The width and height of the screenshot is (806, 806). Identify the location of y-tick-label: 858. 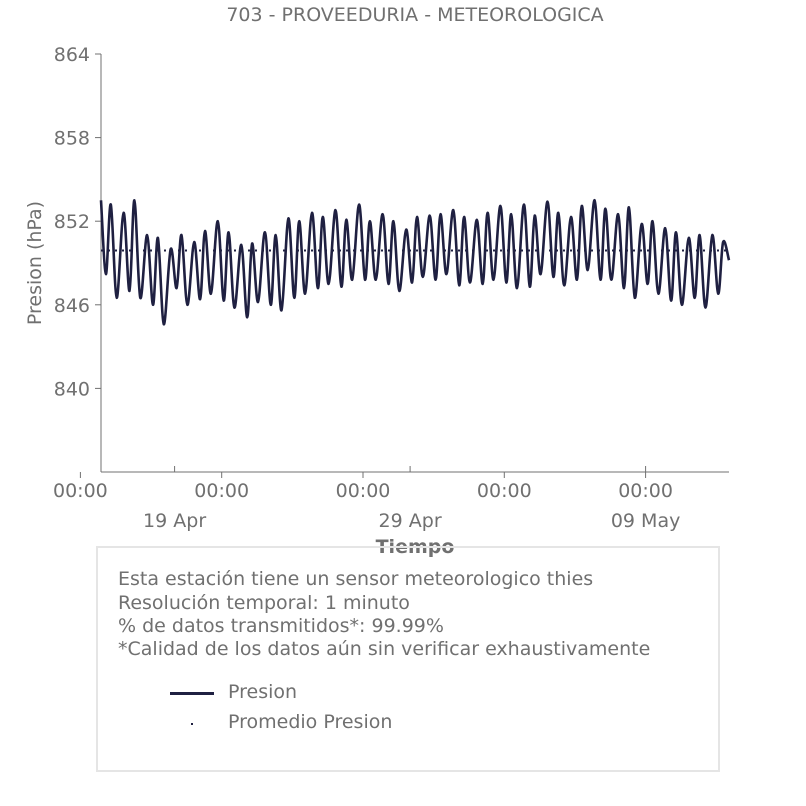
(72, 139).